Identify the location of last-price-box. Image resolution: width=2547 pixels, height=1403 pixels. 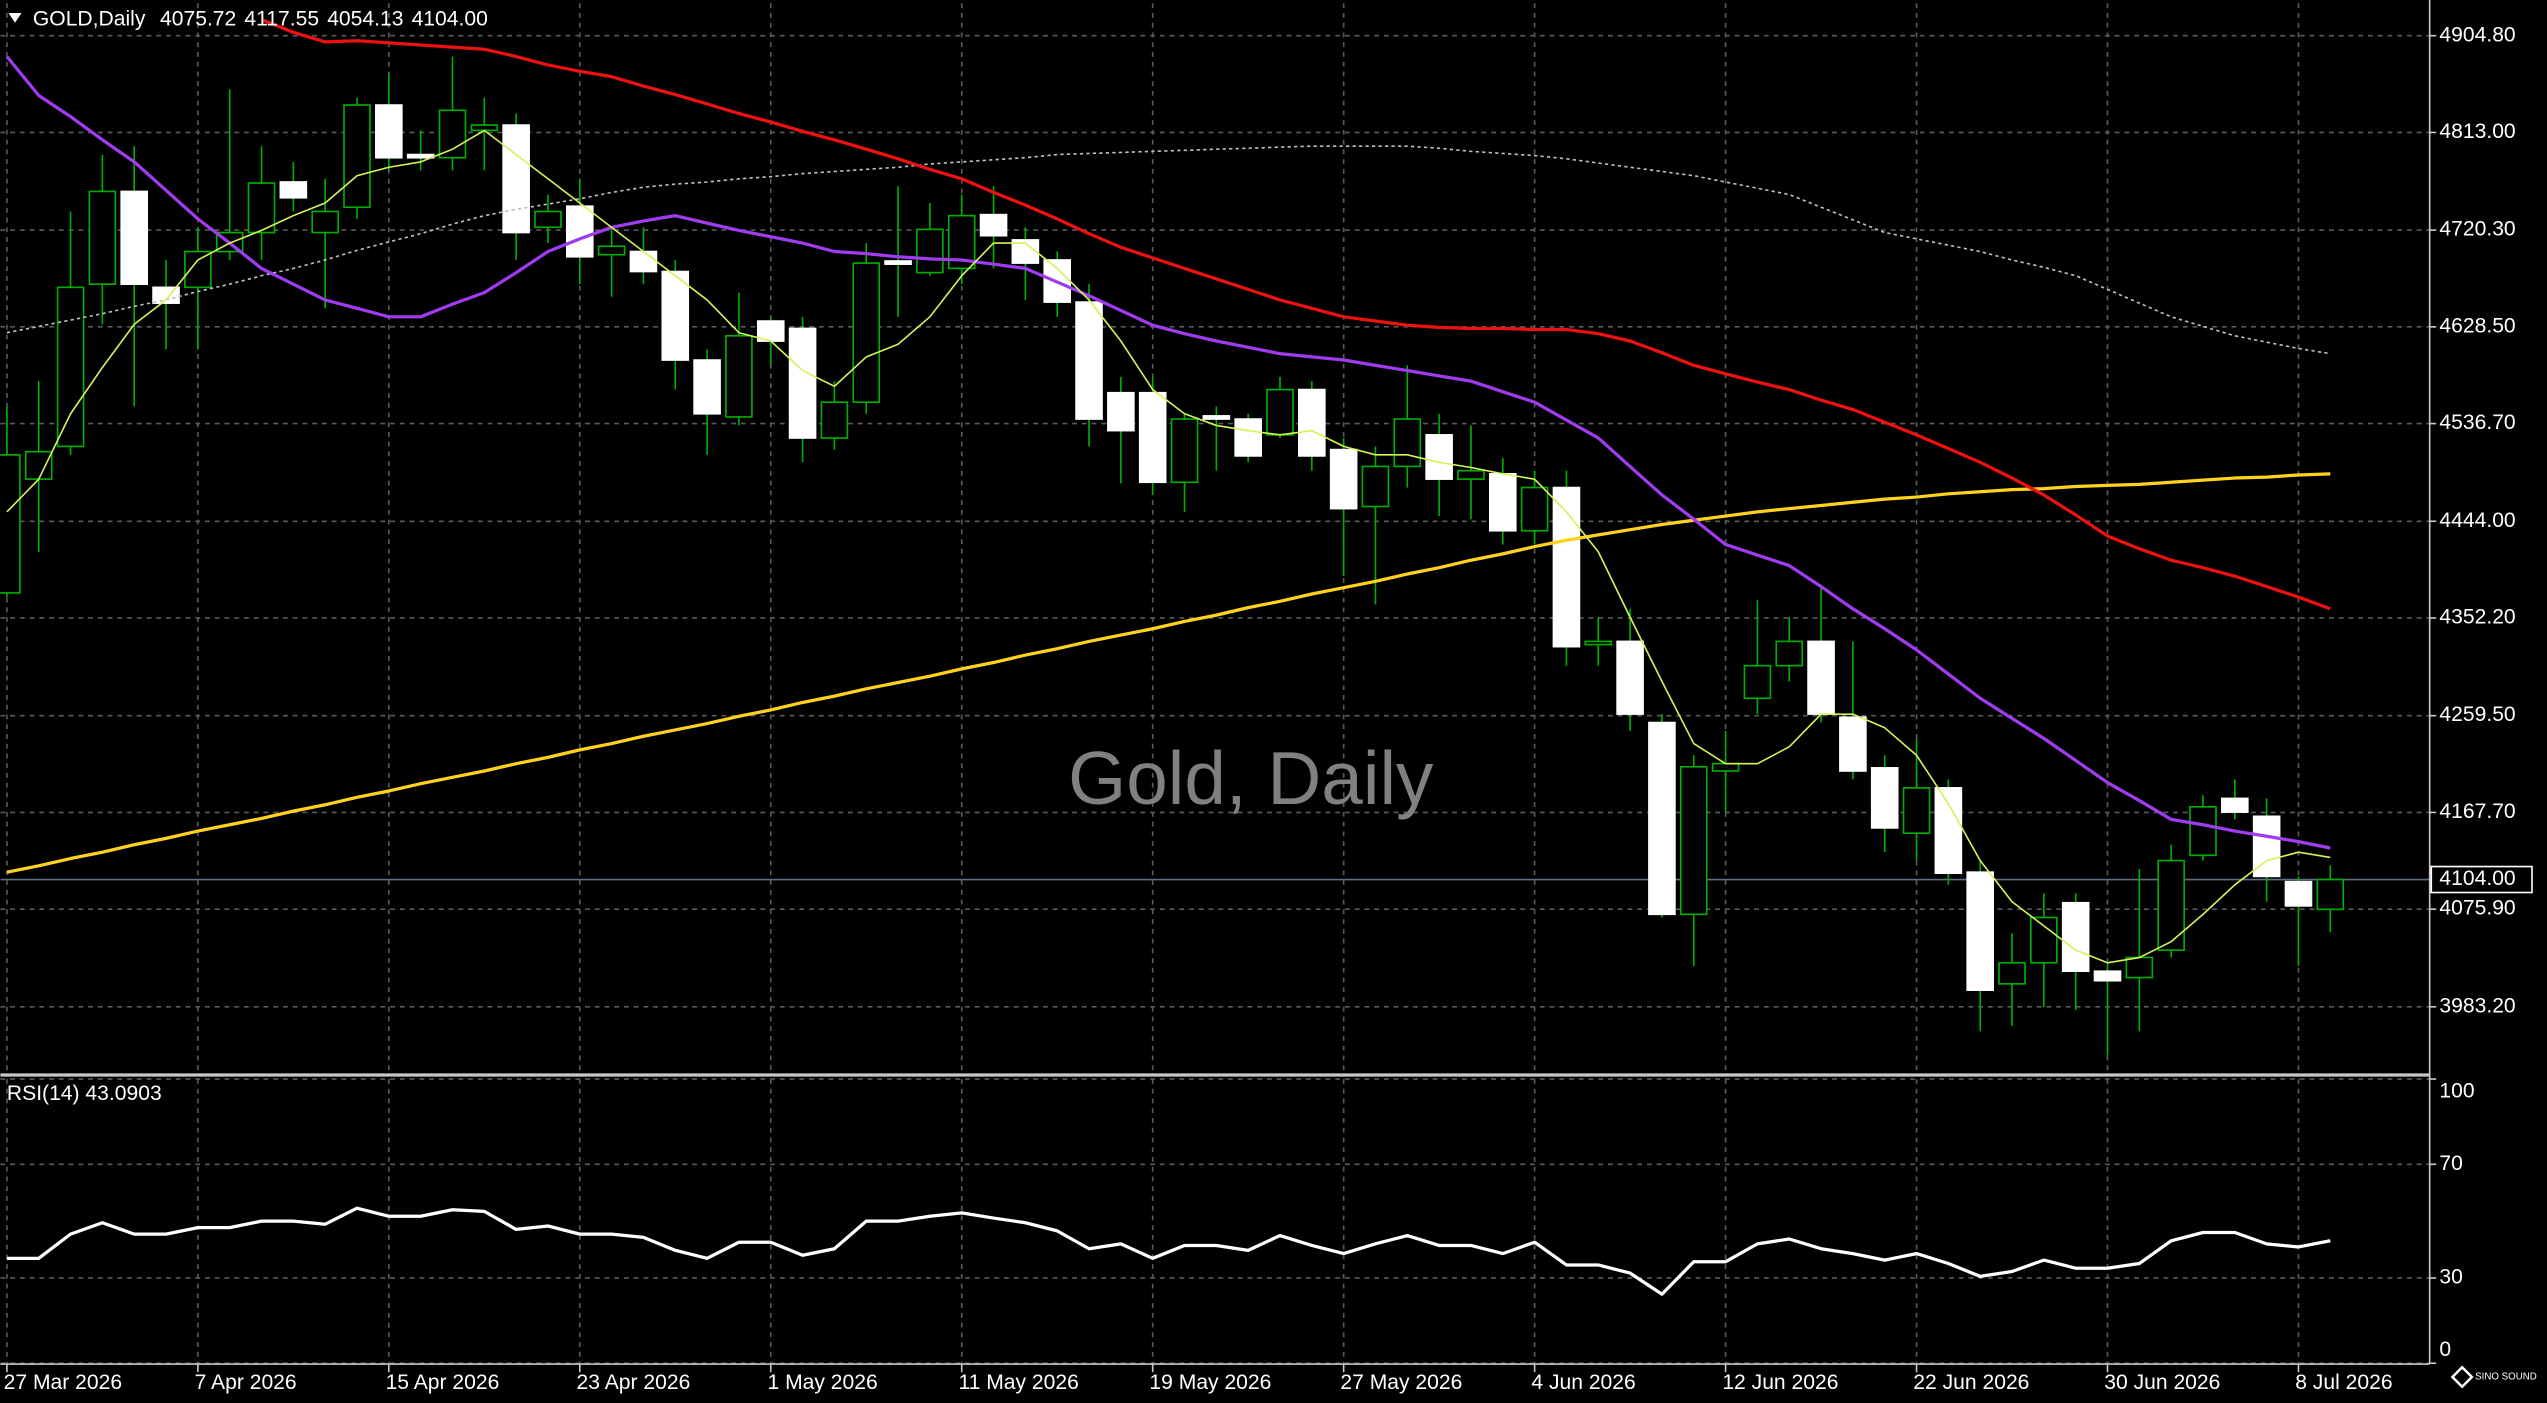
(2481, 879).